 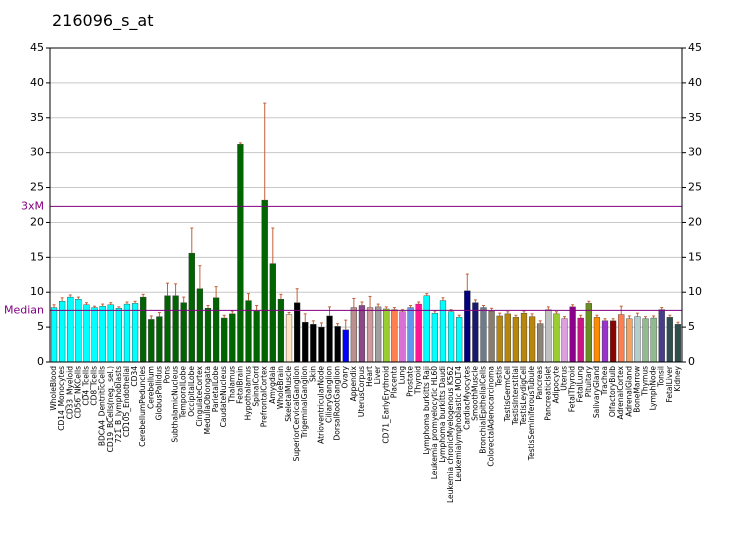 What do you see at coordinates (361, 391) in the screenshot?
I see `x-tick-label: UterusCorpus` at bounding box center [361, 391].